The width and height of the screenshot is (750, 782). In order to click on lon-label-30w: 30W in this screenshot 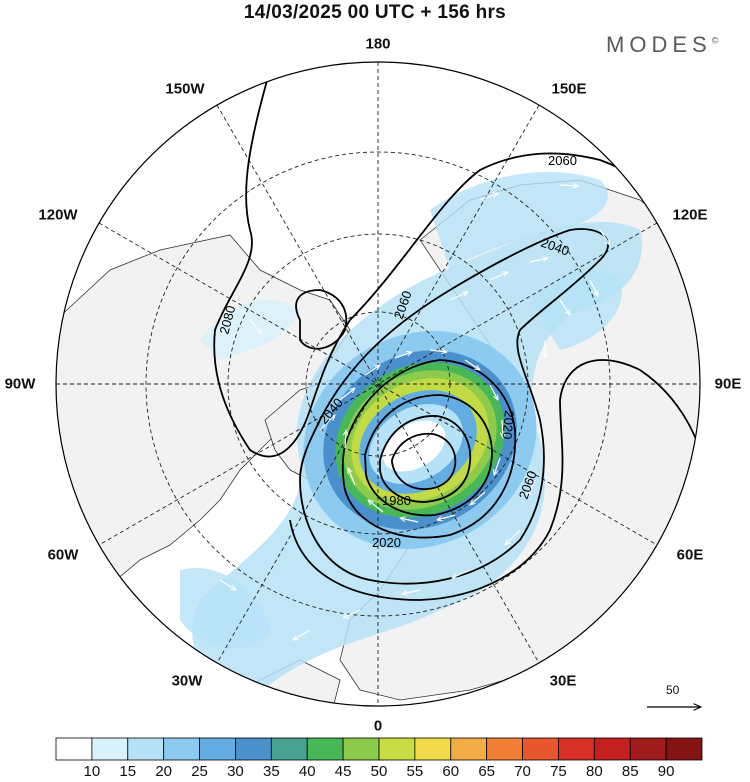, I will do `click(187, 681)`.